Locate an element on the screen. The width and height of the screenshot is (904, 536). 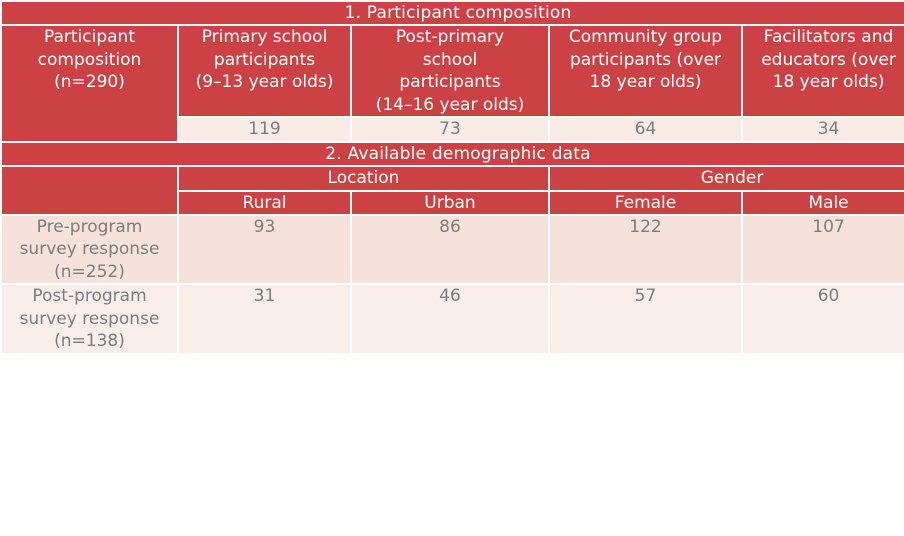
section-1-title-row: 1. Participant composition is located at coordinates (453, 13).